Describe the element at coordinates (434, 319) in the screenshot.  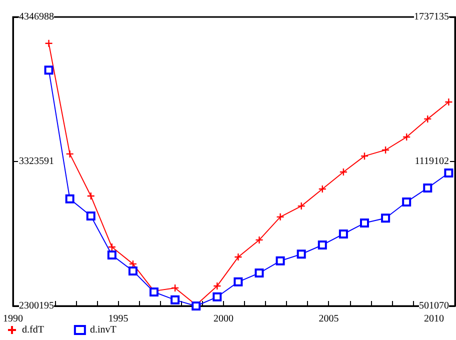
I see `x-tick-label: 2010` at that location.